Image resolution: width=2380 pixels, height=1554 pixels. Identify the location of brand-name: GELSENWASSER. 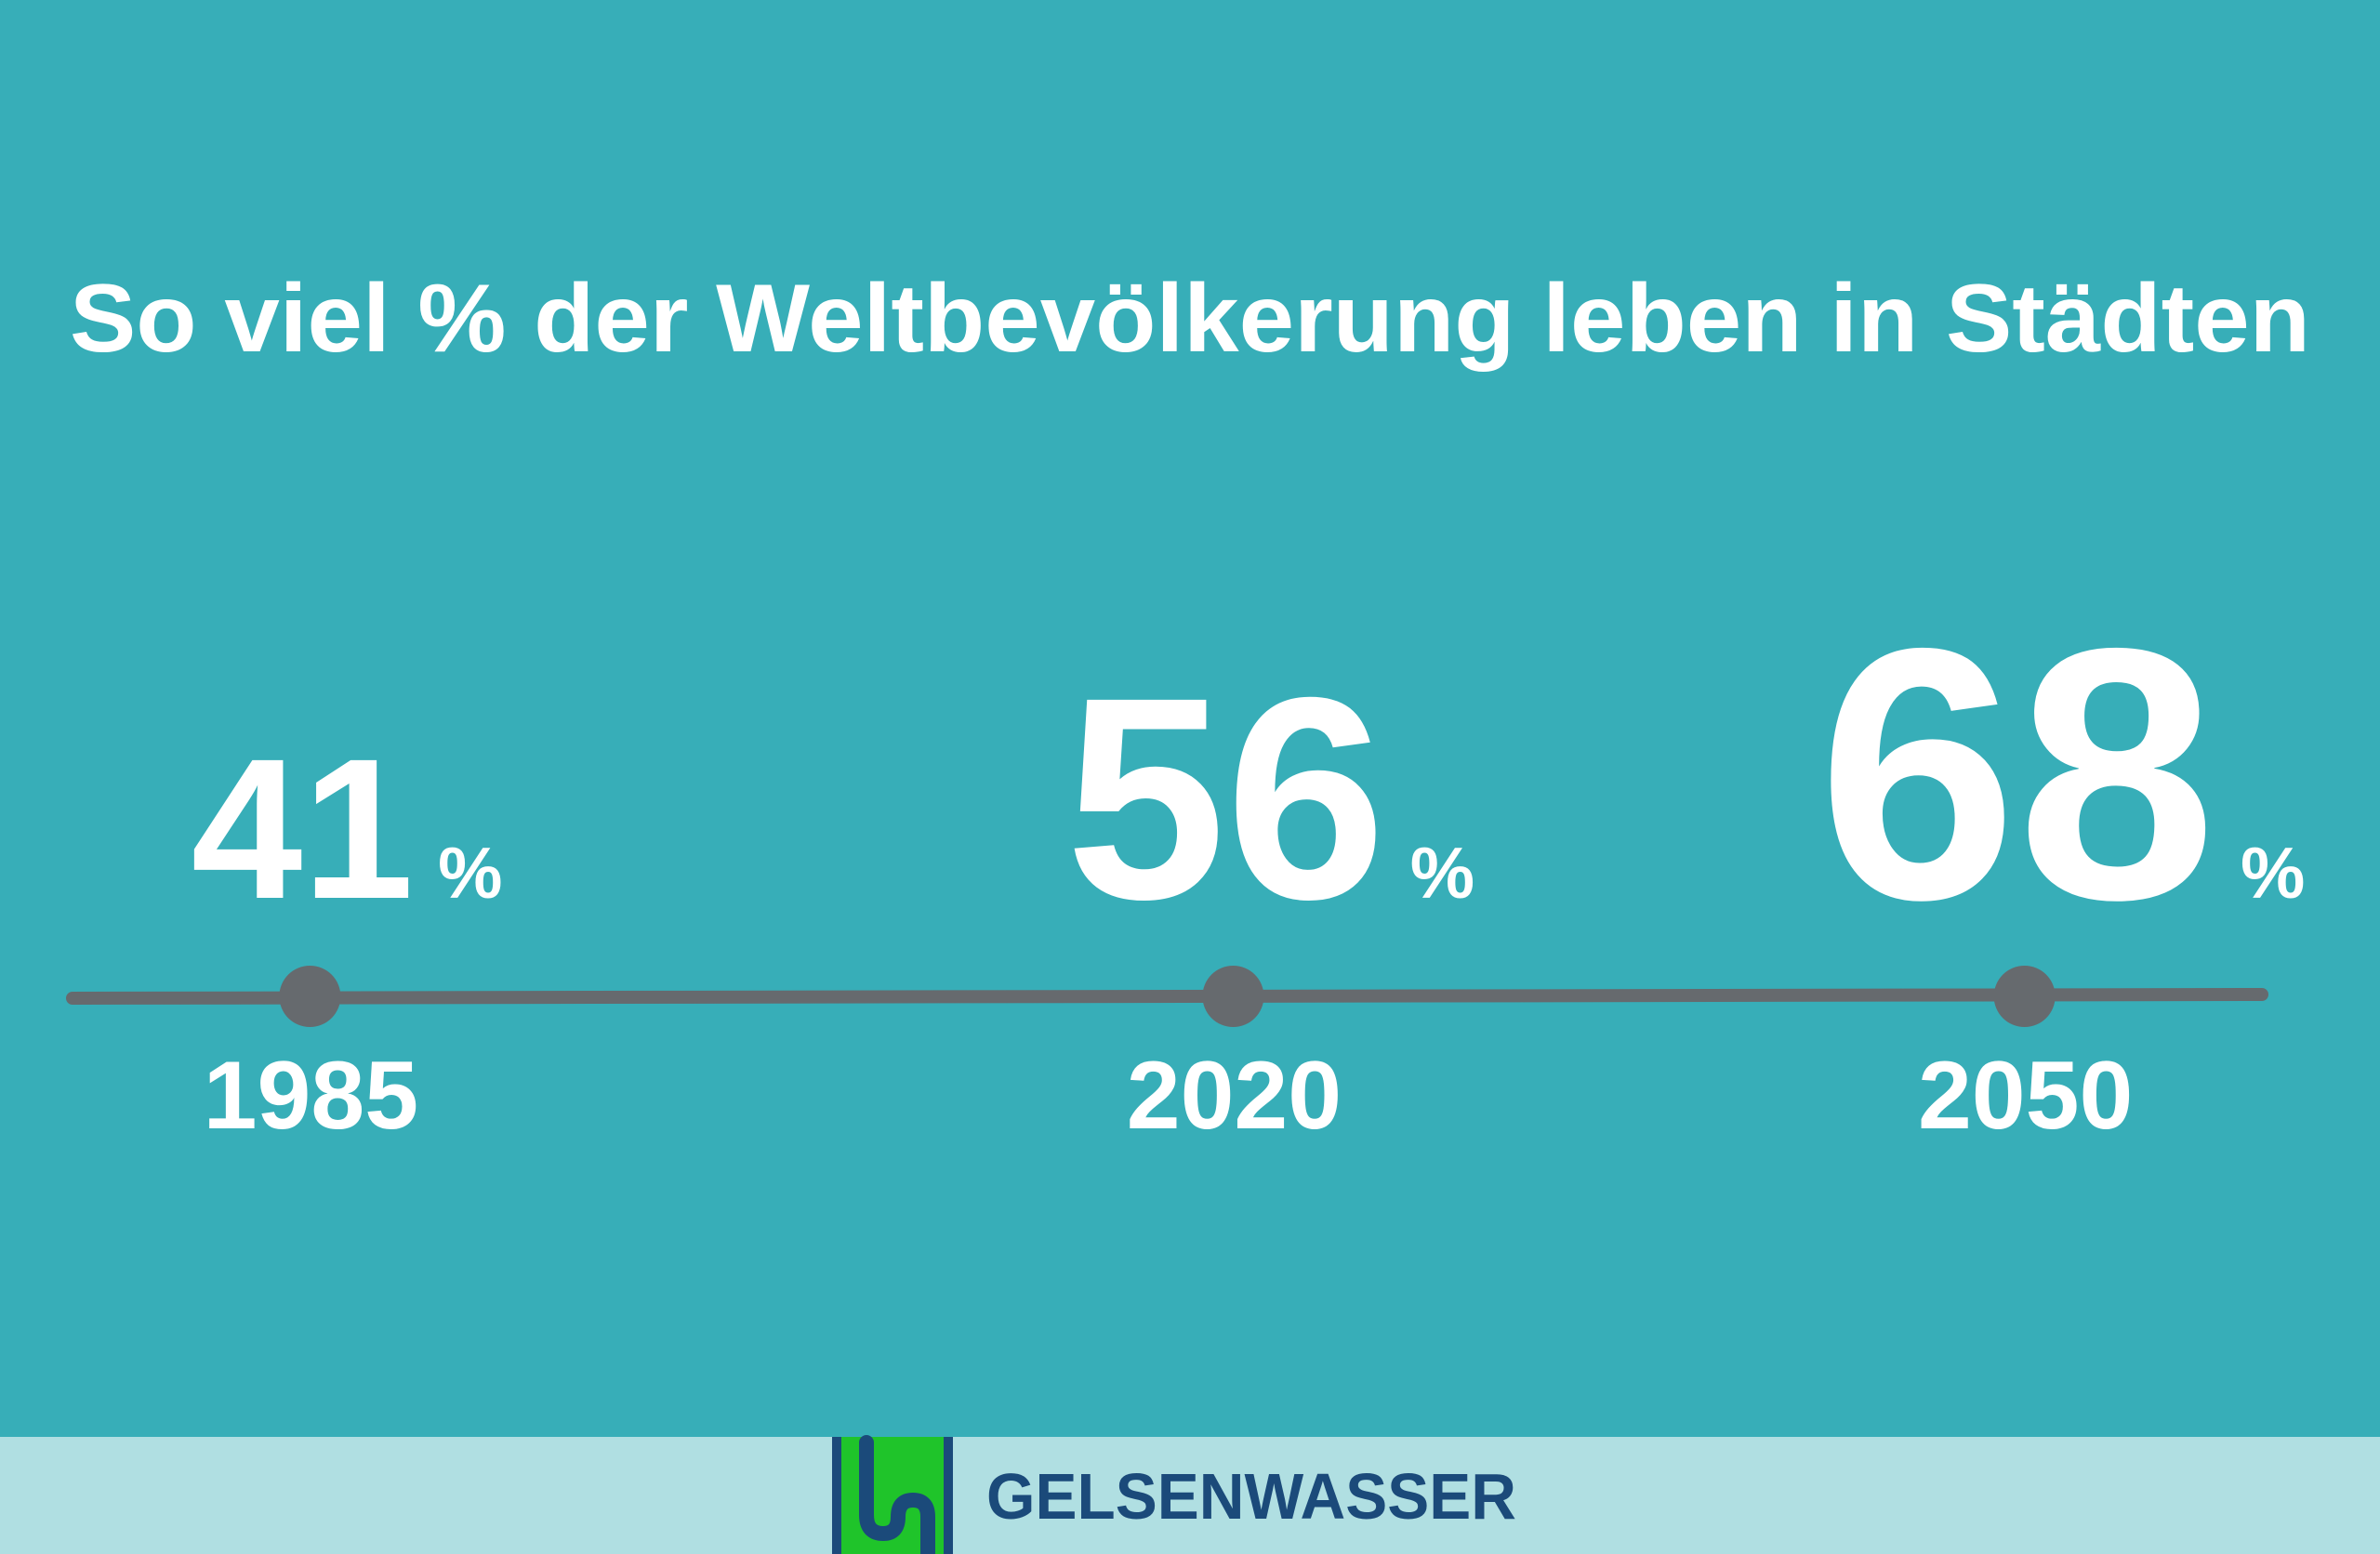
(1251, 1496).